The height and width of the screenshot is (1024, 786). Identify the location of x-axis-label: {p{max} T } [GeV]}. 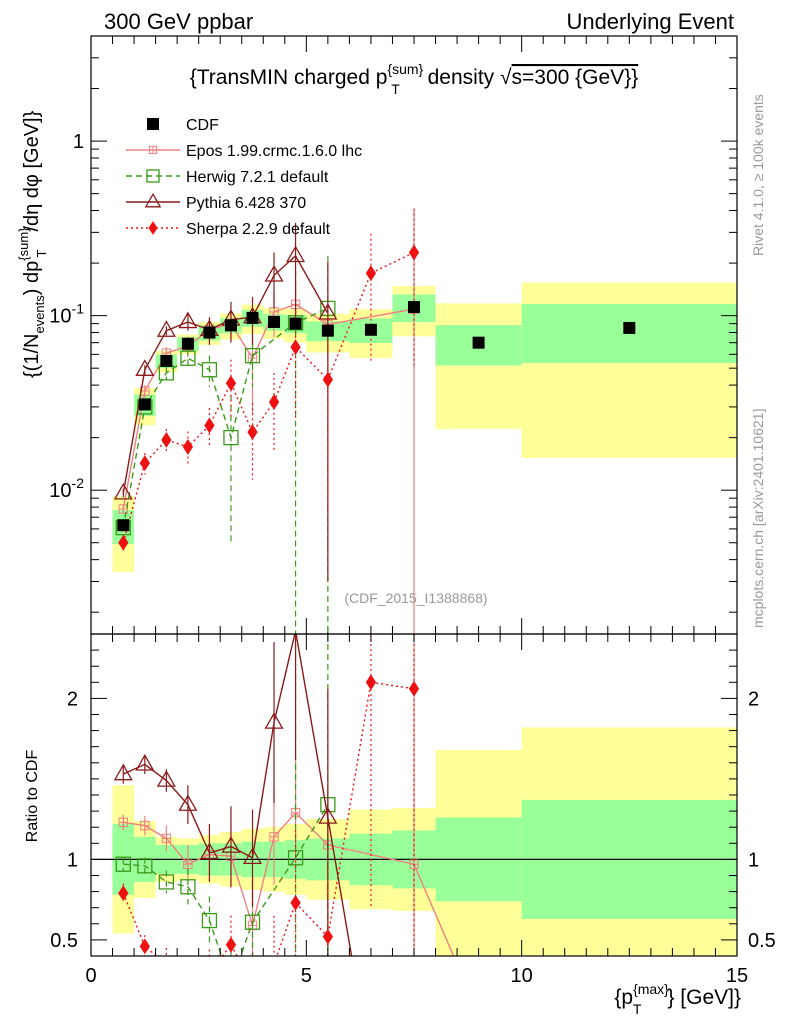
(677, 999).